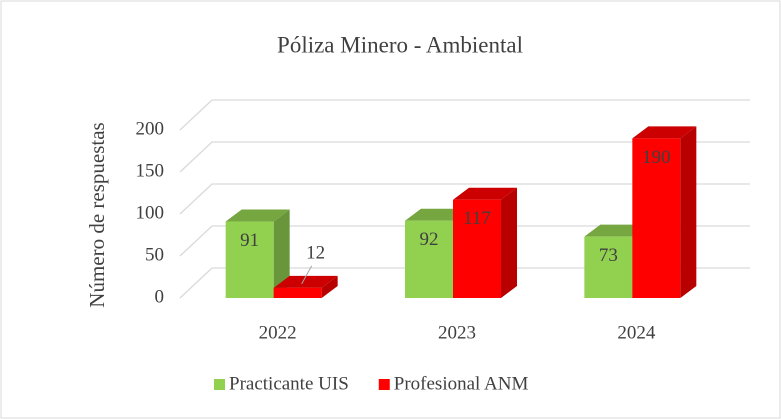 The image size is (781, 419). Describe the element at coordinates (400, 44) in the screenshot. I see `chart-title: Póliza Minero - Ambiental` at that location.